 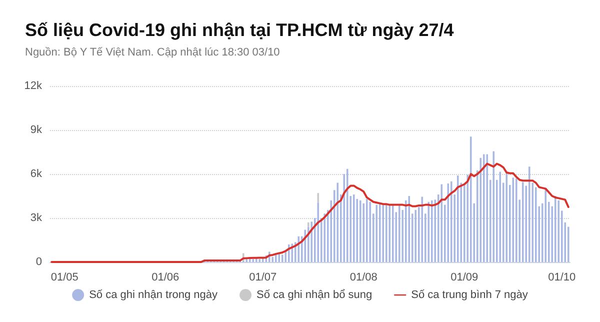 I want to click on y-tick-label: 12k, so click(x=33, y=86).